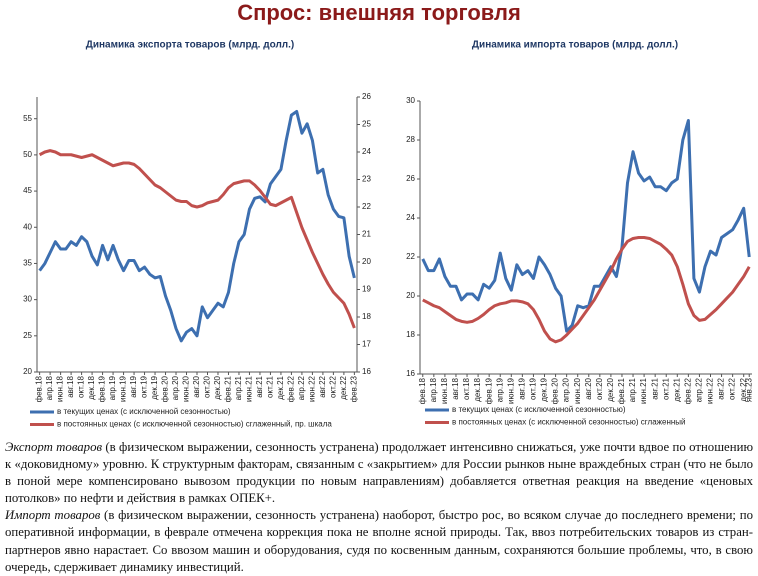  I want to click on y2-tick-label: 25, so click(366, 124).